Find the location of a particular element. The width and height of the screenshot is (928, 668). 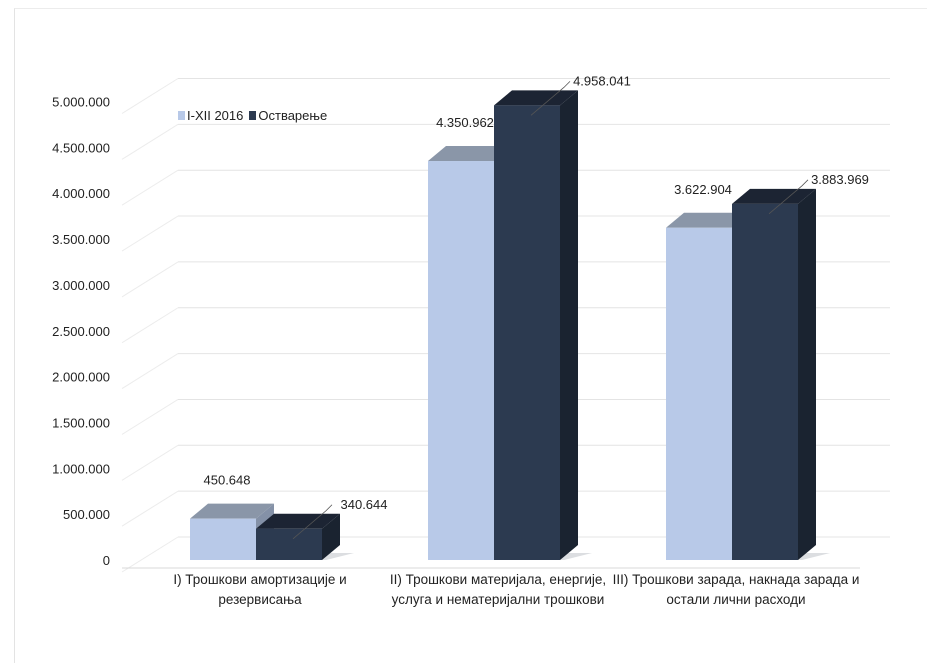

chart-legend: I-XII 2016 Остварење is located at coordinates (252, 115).